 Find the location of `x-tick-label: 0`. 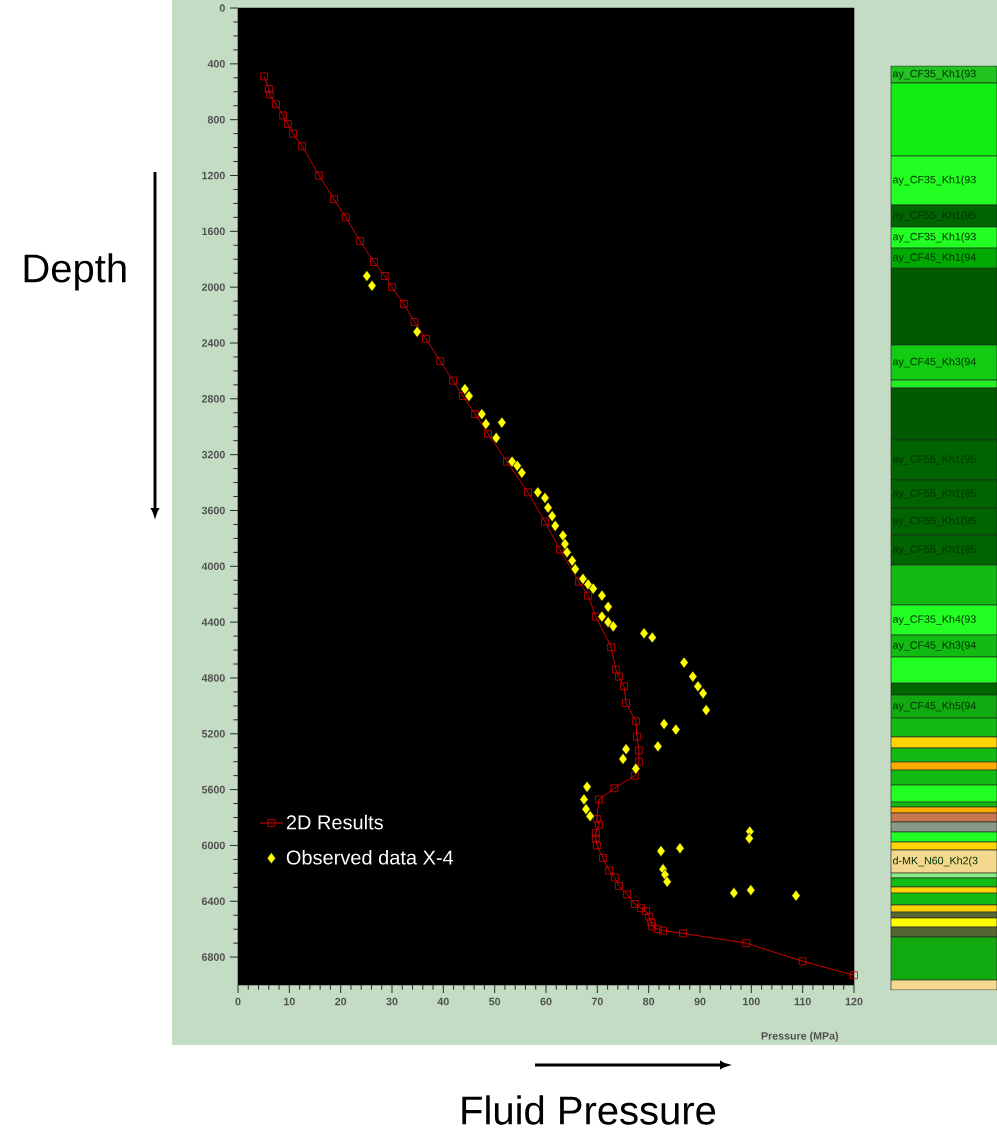

x-tick-label: 0 is located at coordinates (238, 1001).